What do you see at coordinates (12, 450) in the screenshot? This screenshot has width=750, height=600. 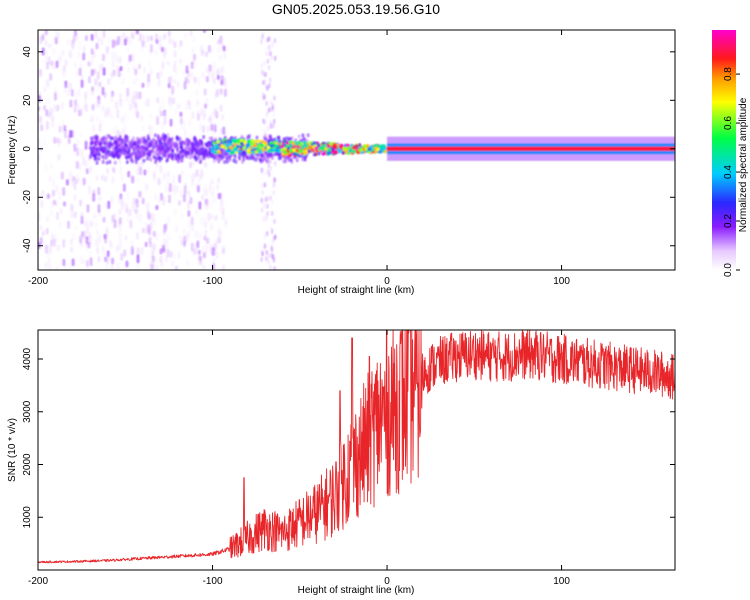 I see `snr-y-axis-label: SNR (10 * v/v)` at bounding box center [12, 450].